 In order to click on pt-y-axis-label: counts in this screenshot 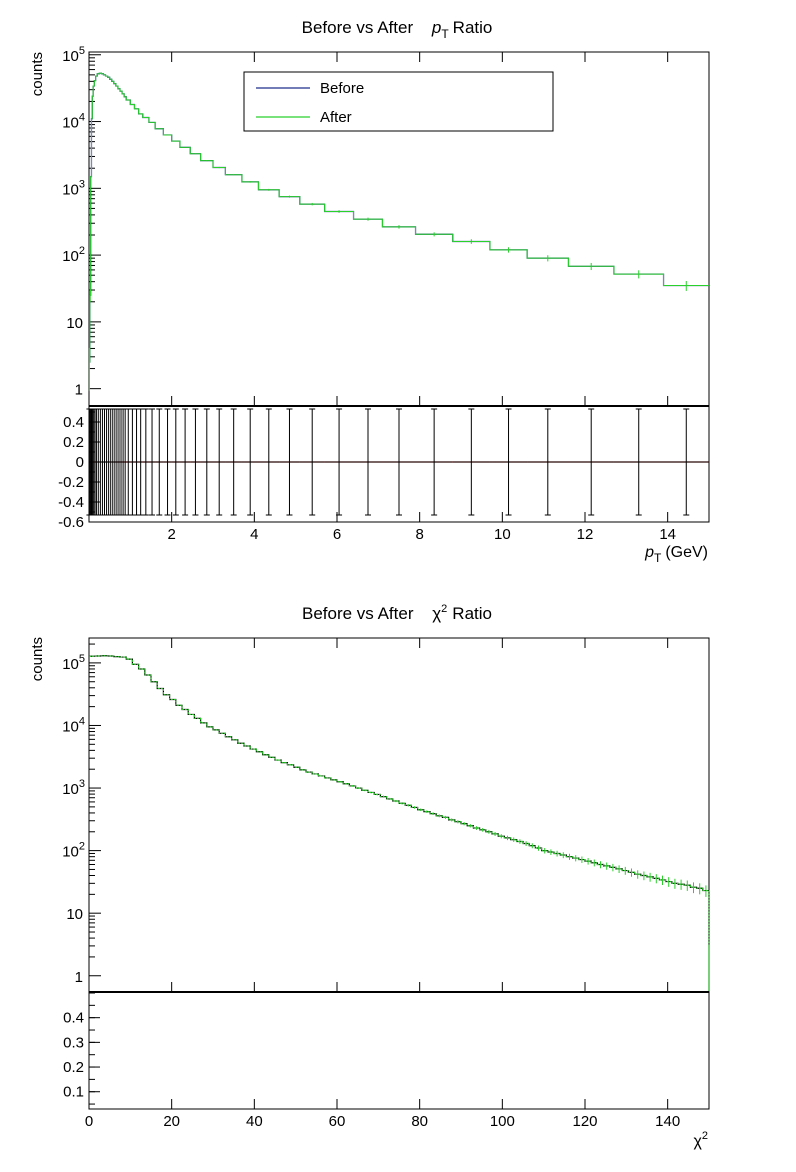, I will do `click(37, 74)`.